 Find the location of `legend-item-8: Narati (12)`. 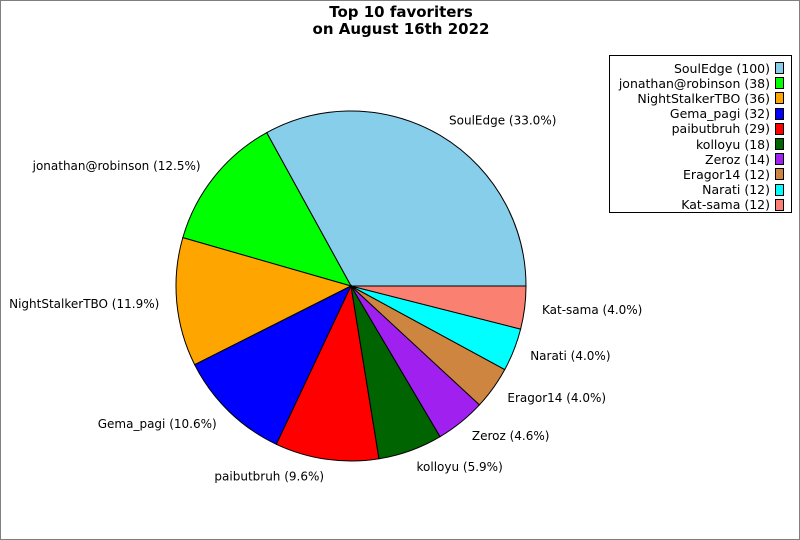

legend-item-8: Narati (12) is located at coordinates (743, 190).